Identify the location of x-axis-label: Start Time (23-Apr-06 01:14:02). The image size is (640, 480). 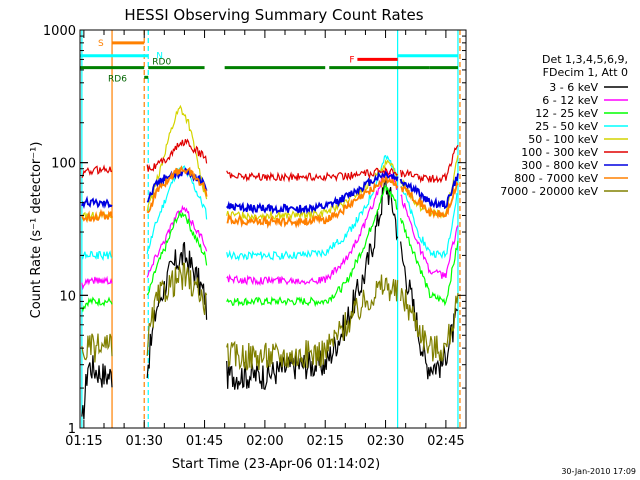
(276, 464).